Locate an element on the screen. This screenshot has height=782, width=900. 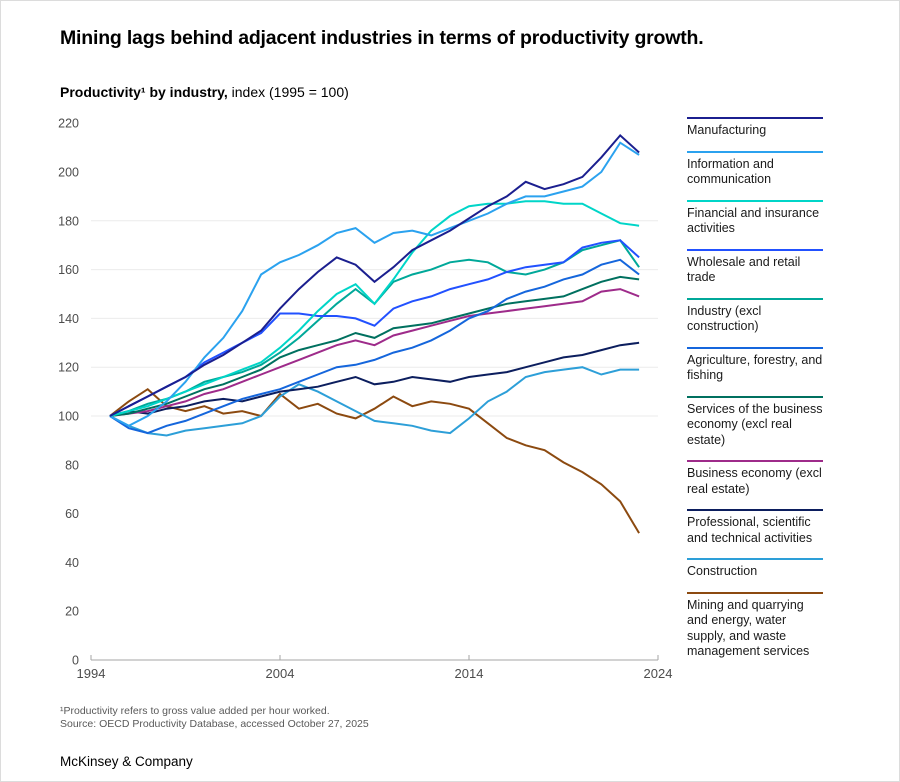
legend-label: Business economy (excl real estate) is located at coordinates (754, 481).